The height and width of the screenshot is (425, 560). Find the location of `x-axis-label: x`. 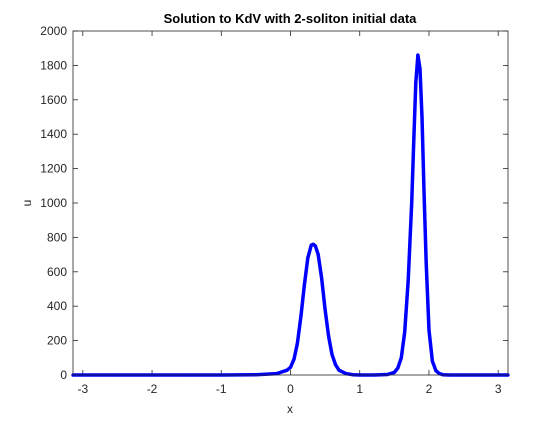

x-axis-label: x is located at coordinates (290, 409).